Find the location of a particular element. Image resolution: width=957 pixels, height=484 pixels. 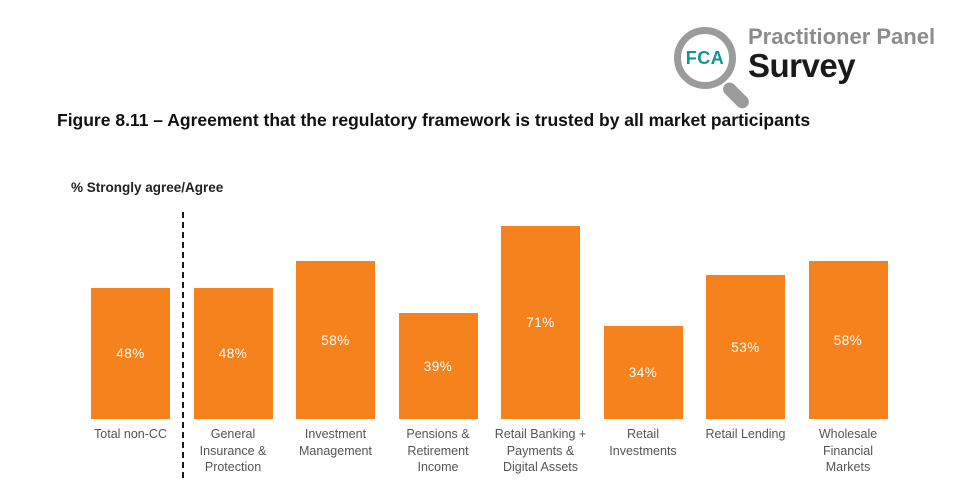

bar-6: 34% is located at coordinates (643, 372).